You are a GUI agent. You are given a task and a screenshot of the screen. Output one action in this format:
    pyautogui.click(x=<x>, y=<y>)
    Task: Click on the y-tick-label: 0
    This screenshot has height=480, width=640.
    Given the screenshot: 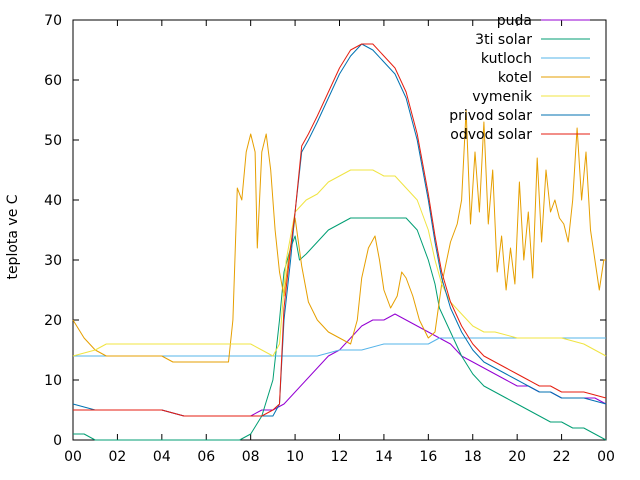 What is the action you would take?
    pyautogui.click(x=57, y=441)
    